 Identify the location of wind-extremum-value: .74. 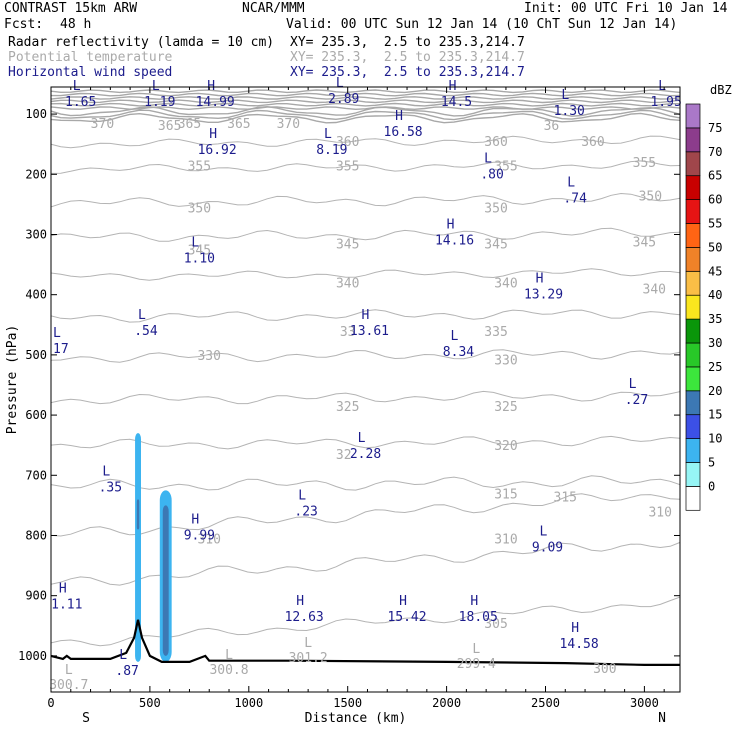
(575, 198).